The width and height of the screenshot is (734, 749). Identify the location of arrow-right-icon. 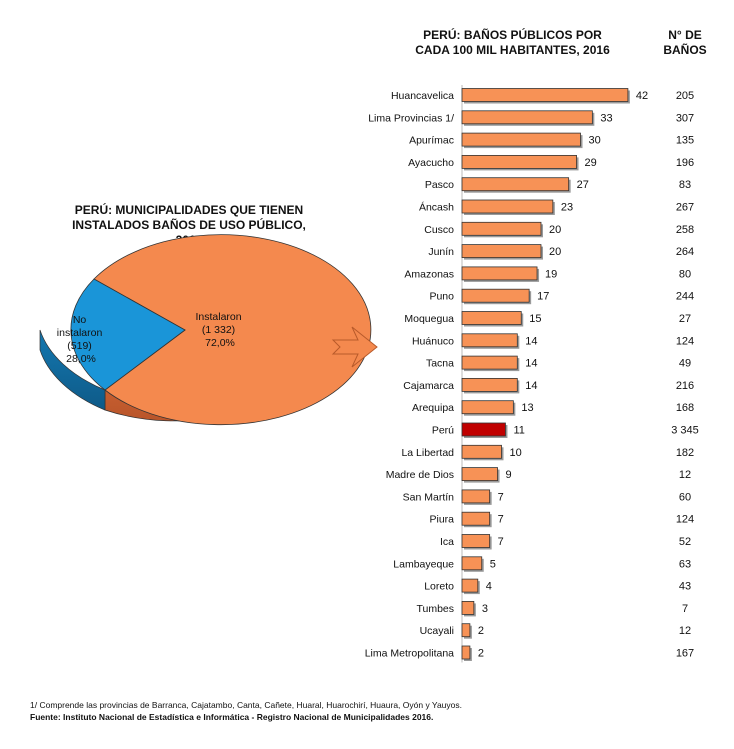
(354, 347).